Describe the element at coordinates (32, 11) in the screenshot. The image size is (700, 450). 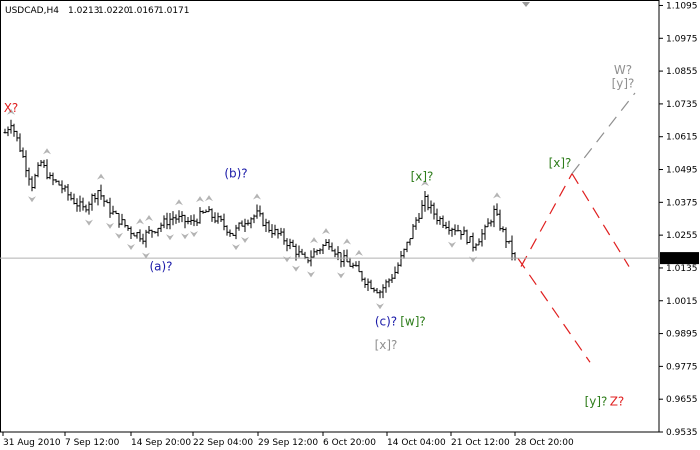
I see `symbol-timeframe: USDCAD,H4` at that location.